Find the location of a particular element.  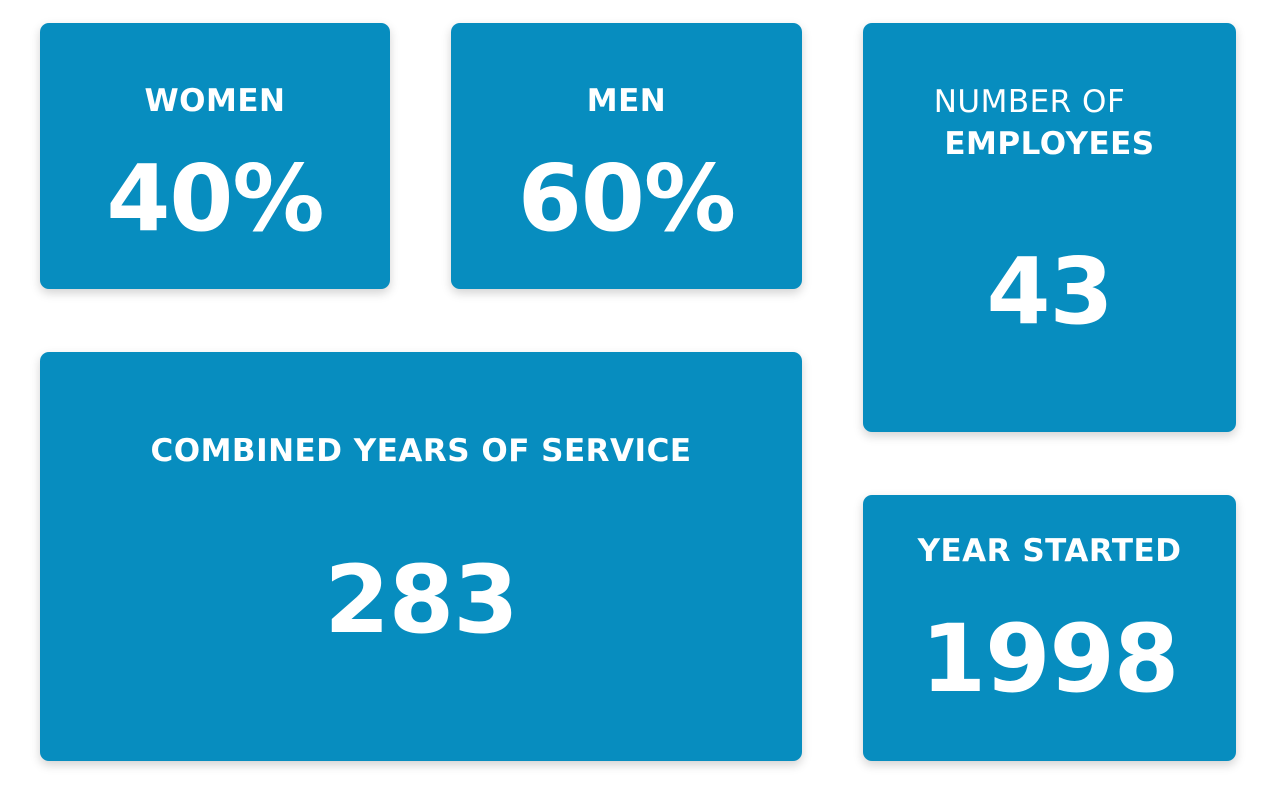

service-label: COMBINED YEARS OF SERVICE is located at coordinates (421, 451).